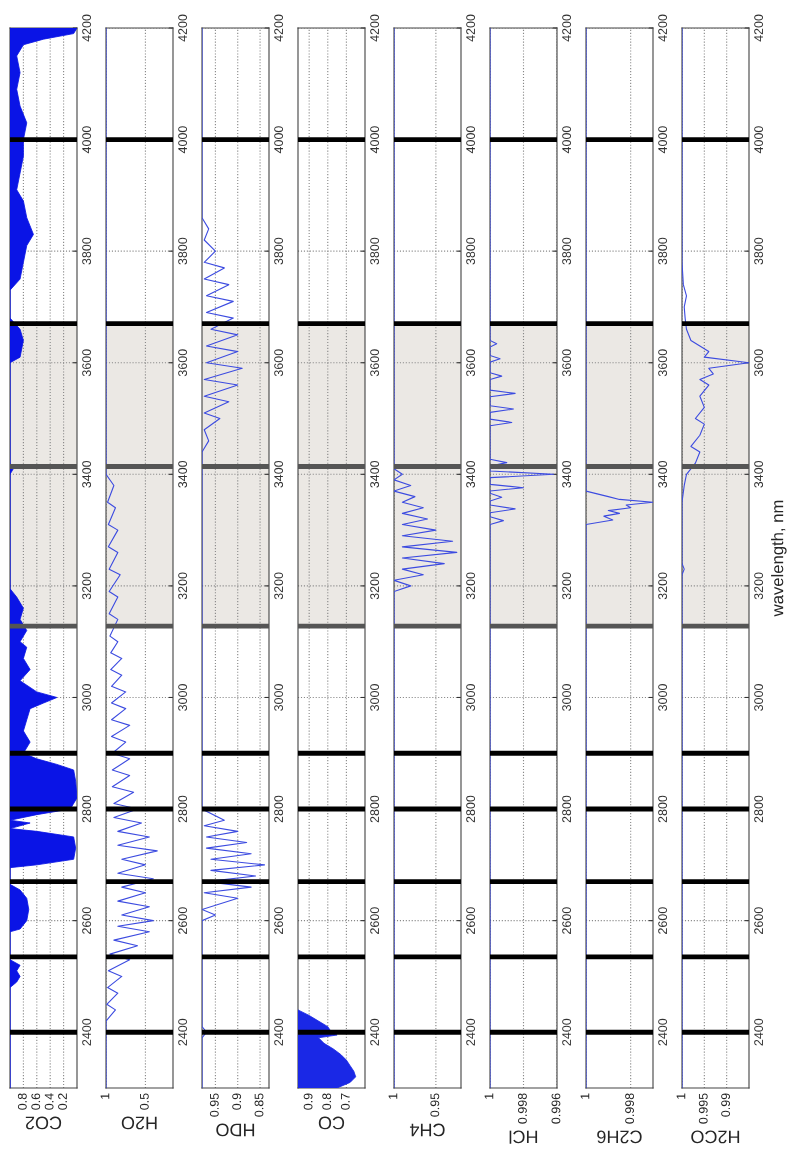 The image size is (793, 1163). What do you see at coordinates (779, 558) in the screenshot?
I see `y-axis-title: wavelength, nm` at bounding box center [779, 558].